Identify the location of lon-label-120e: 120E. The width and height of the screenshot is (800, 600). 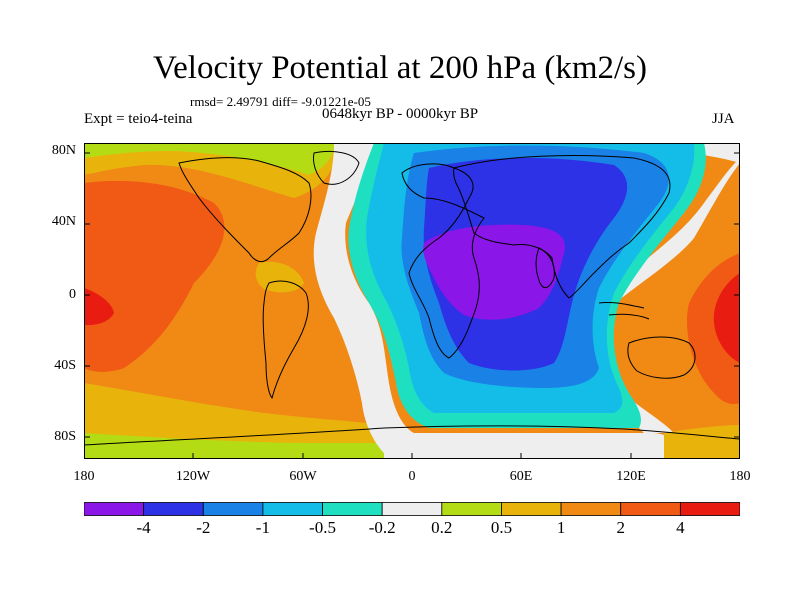
(631, 476).